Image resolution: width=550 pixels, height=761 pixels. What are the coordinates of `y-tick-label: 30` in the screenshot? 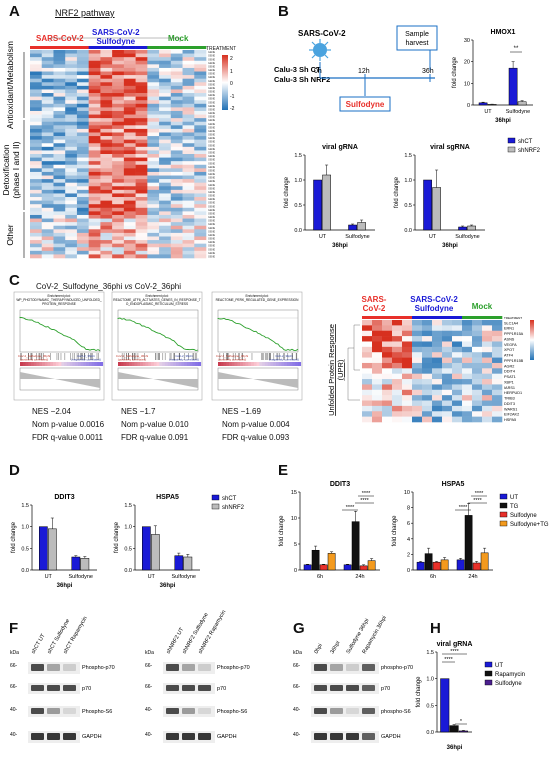 It's located at (467, 41).